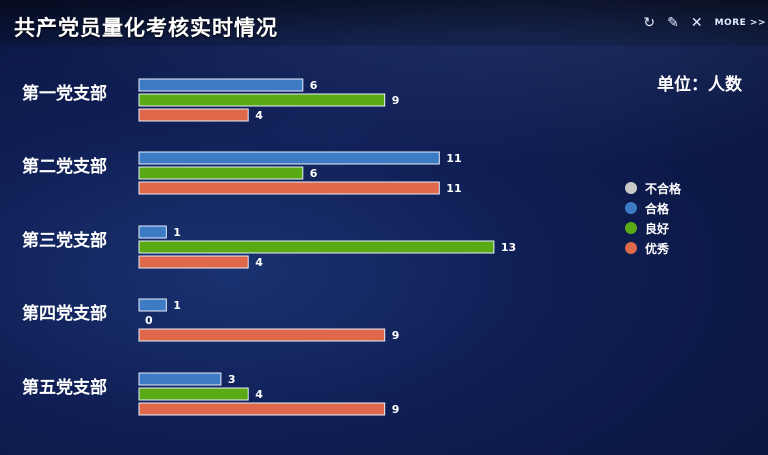 Image resolution: width=768 pixels, height=455 pixels. Describe the element at coordinates (64, 240) in the screenshot. I see `category-label: 第三党支部` at that location.